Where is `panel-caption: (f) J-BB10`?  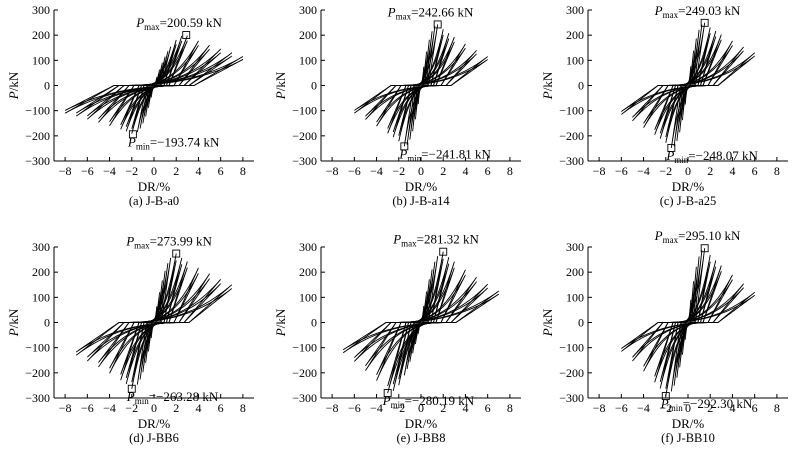
panel-caption: (f) J-BB10 is located at coordinates (688, 438).